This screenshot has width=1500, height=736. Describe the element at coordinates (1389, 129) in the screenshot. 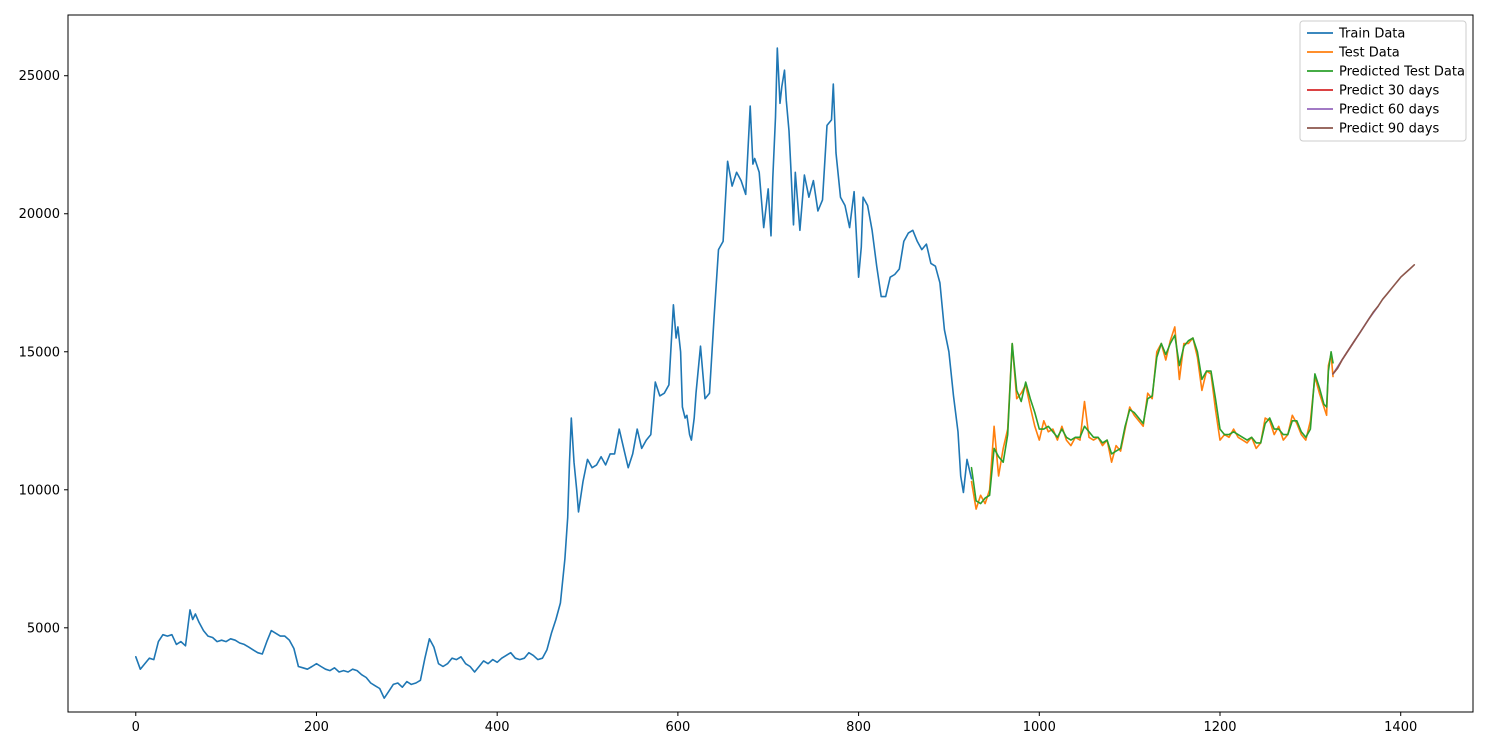

I see `legend-label: Predict 90 days` at that location.